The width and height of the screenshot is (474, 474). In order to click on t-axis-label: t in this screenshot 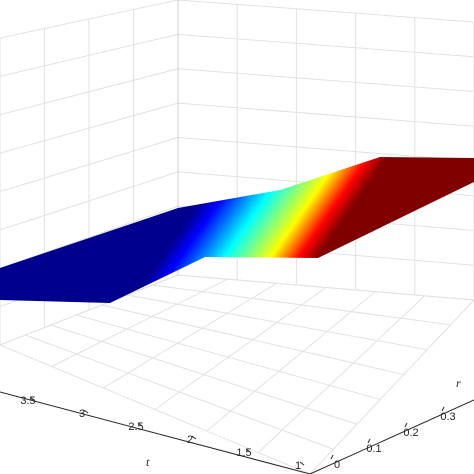, I will do `click(148, 462)`.